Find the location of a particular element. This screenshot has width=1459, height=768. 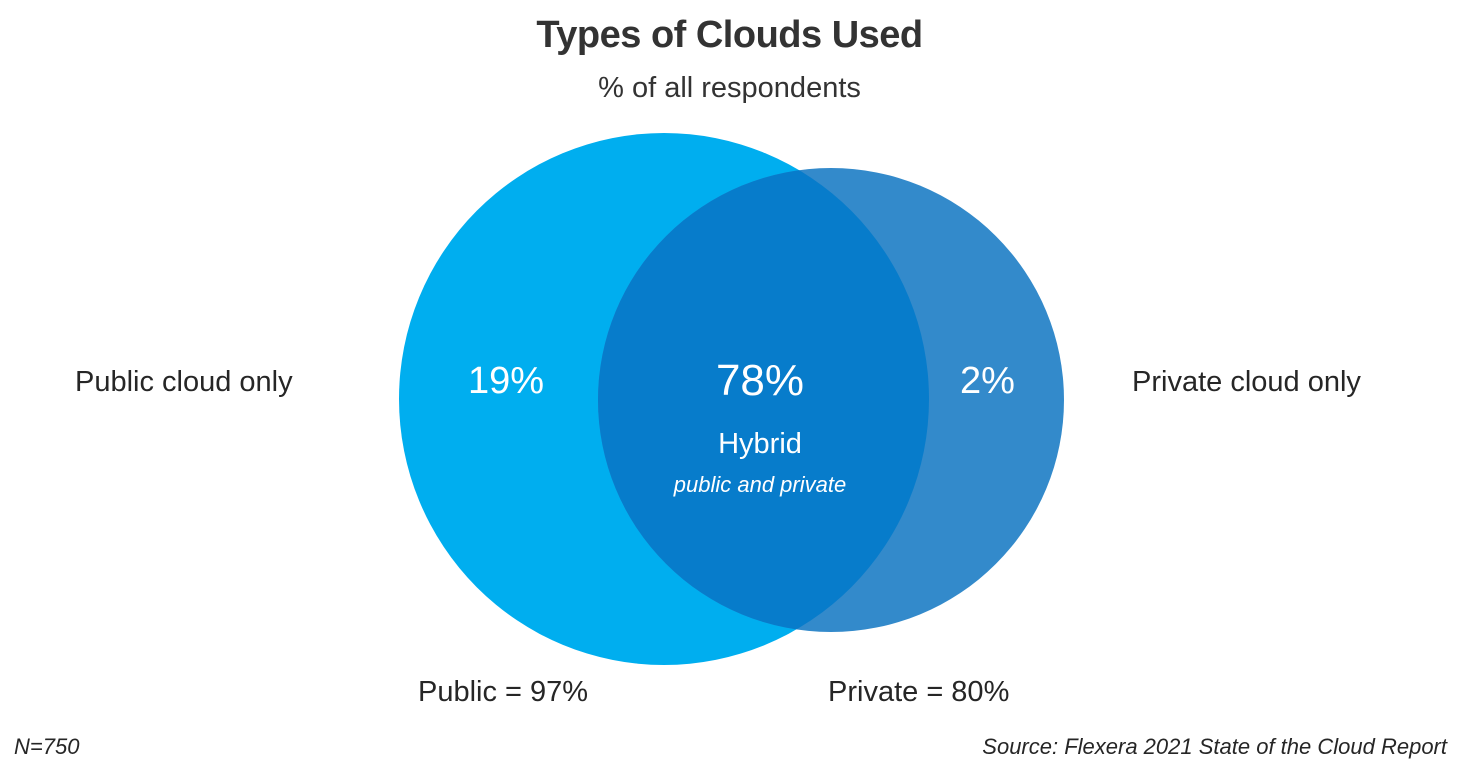

chart-subtitle: % of all respondents is located at coordinates (729, 88).